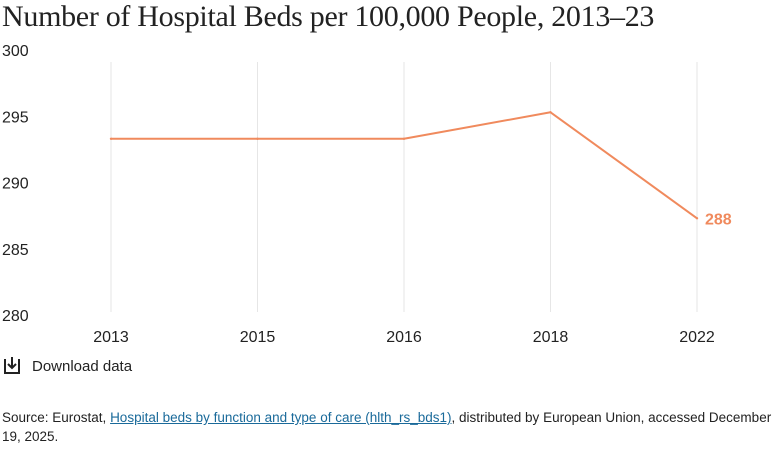 The width and height of the screenshot is (780, 465). What do you see at coordinates (697, 337) in the screenshot?
I see `x-tick-label: 2022` at bounding box center [697, 337].